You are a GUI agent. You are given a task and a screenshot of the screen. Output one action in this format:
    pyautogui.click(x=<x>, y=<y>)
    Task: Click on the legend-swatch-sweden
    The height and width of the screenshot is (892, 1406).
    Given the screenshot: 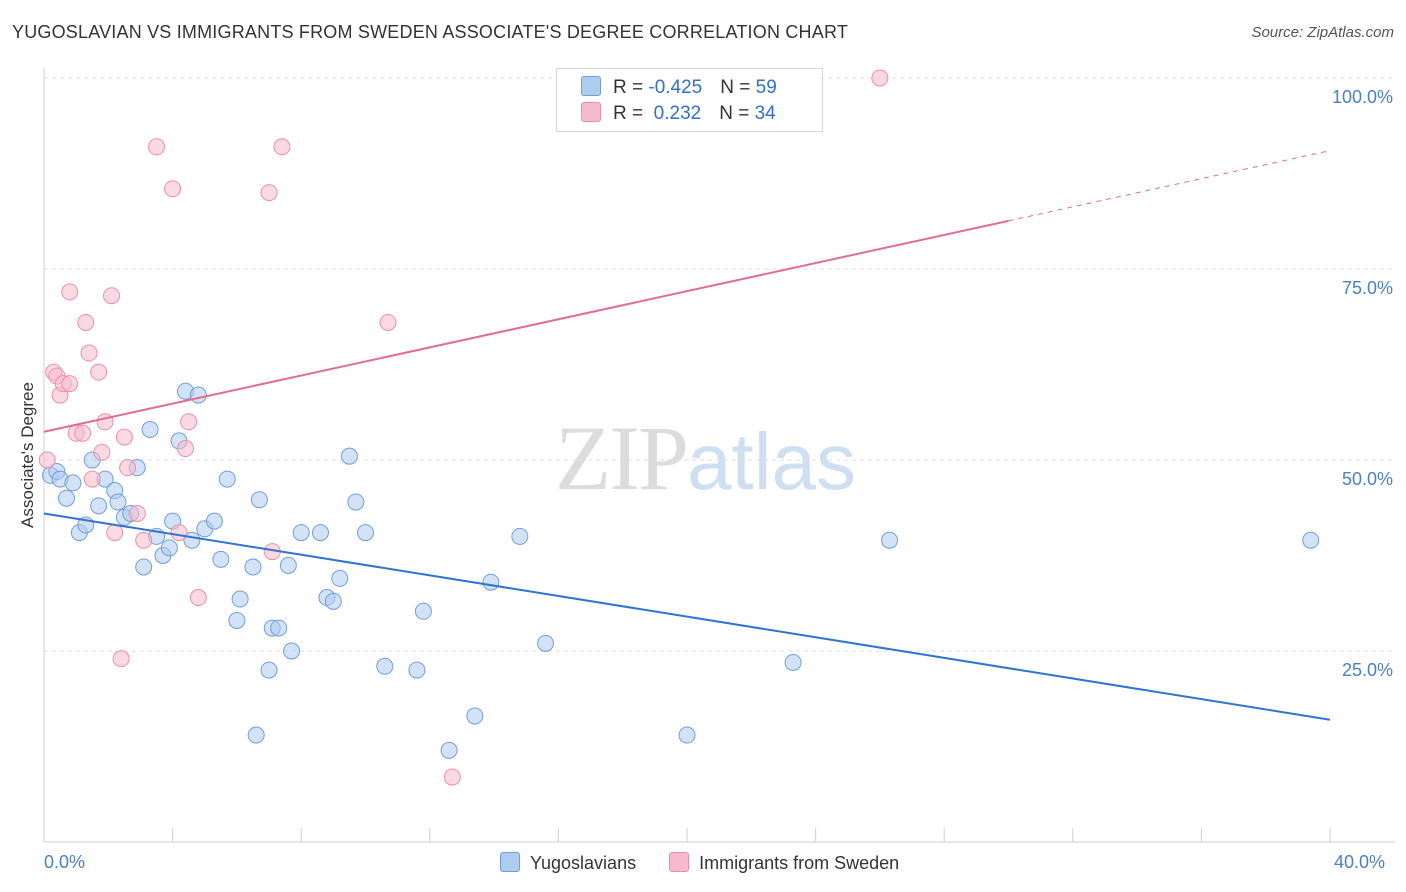 What is the action you would take?
    pyautogui.click(x=591, y=112)
    